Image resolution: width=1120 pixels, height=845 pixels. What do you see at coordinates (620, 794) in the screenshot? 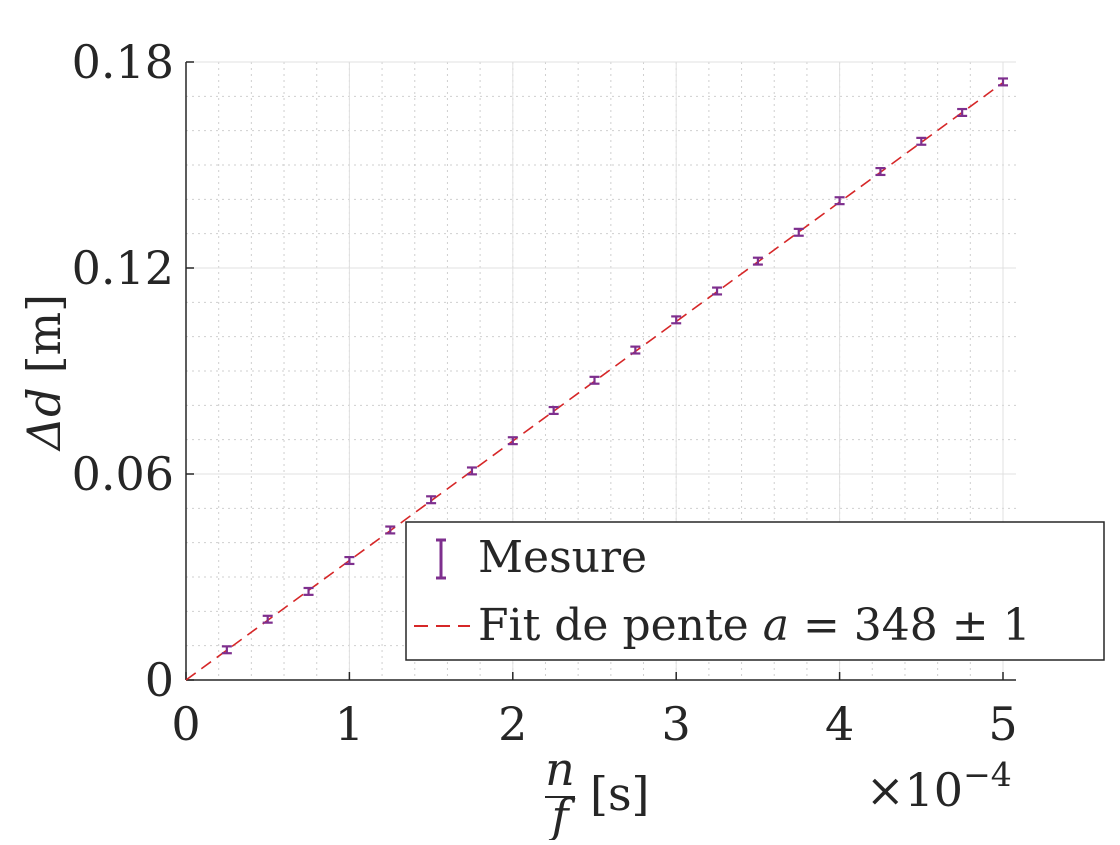
I see `x-label-unit: [s]` at bounding box center [620, 794].